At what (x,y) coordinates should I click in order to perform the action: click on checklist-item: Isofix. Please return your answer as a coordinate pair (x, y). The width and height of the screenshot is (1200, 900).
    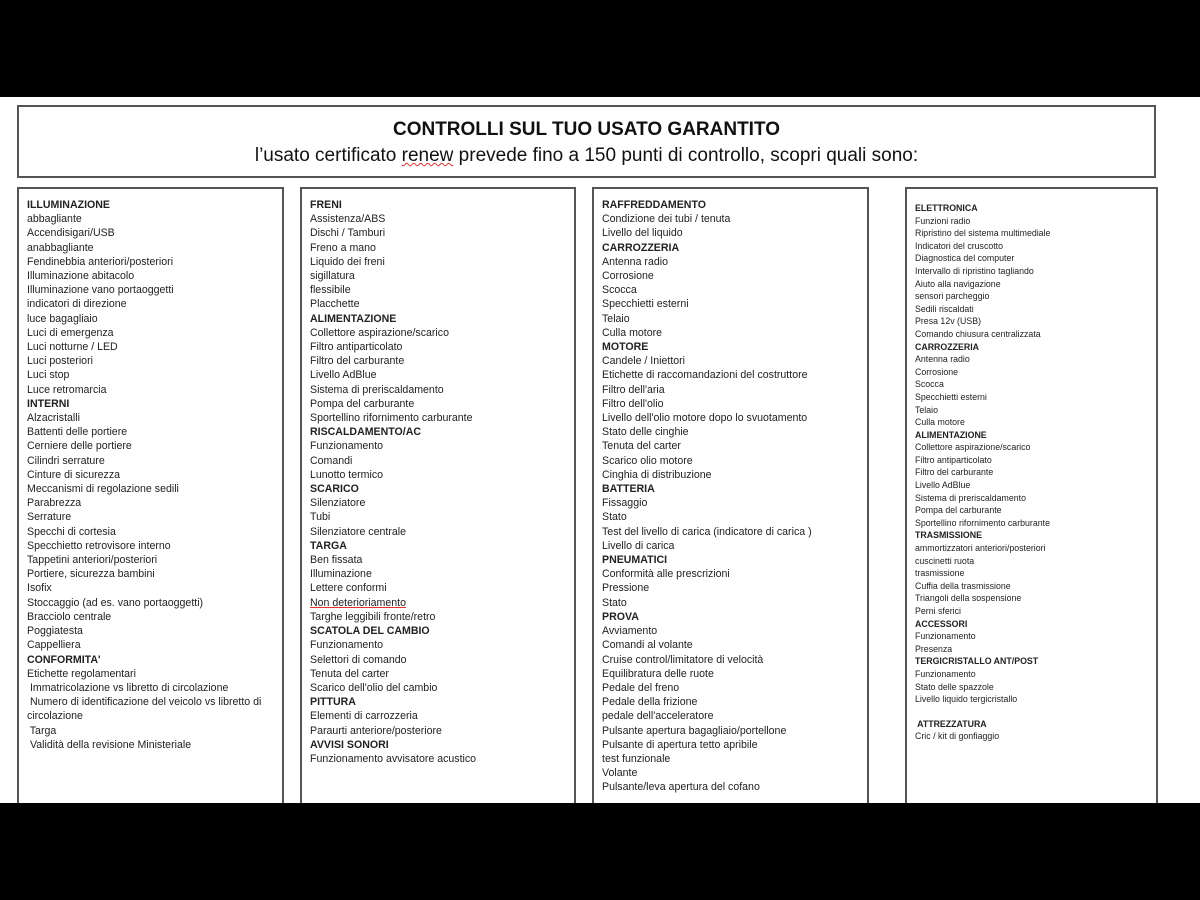
    Looking at the image, I should click on (39, 588).